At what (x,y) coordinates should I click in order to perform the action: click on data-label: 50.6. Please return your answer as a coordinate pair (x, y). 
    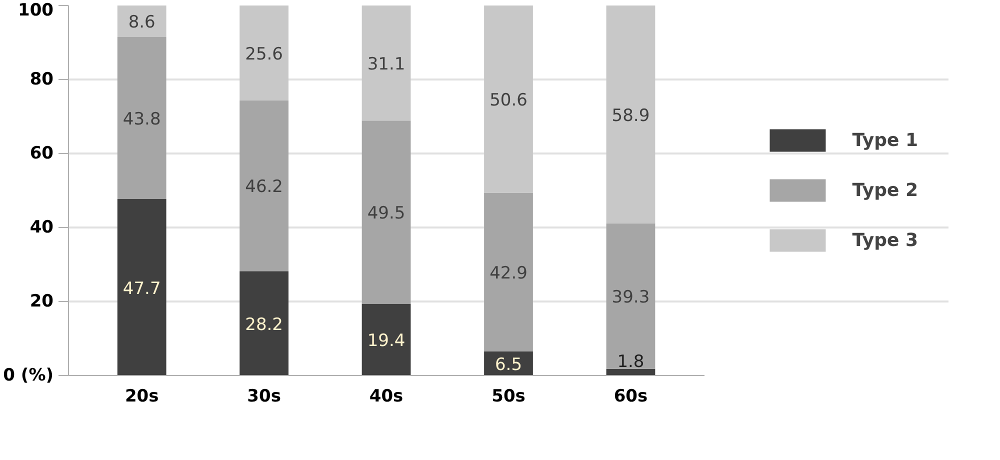
    Looking at the image, I should click on (509, 100).